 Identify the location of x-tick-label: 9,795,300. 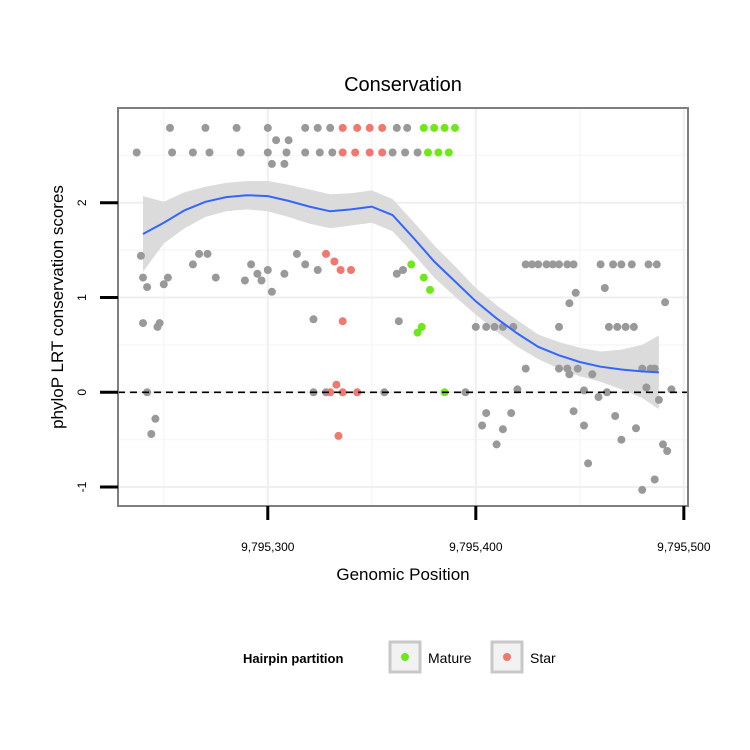
(268, 547).